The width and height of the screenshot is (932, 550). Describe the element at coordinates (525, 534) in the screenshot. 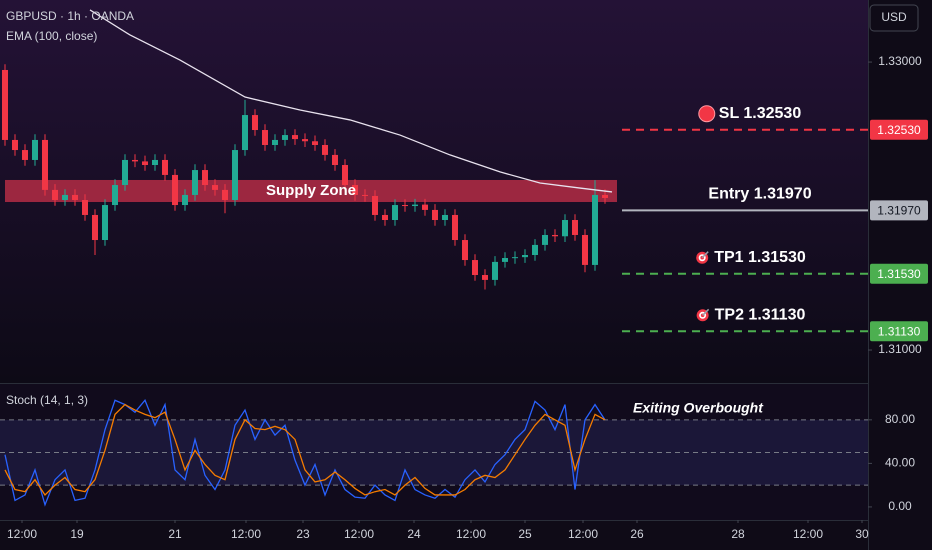

I see `x-tick-label: 25` at that location.